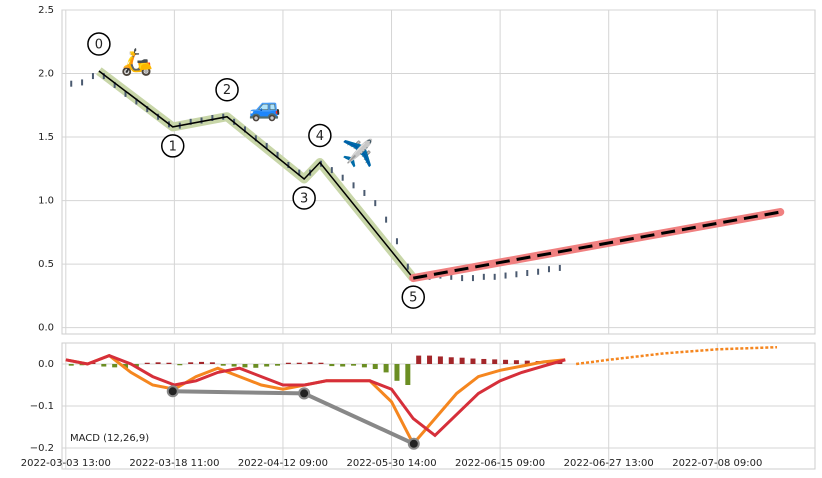 The height and width of the screenshot is (478, 822). Describe the element at coordinates (174, 463) in the screenshot. I see `x-tick-label: 2022-03-18 11:00` at that location.